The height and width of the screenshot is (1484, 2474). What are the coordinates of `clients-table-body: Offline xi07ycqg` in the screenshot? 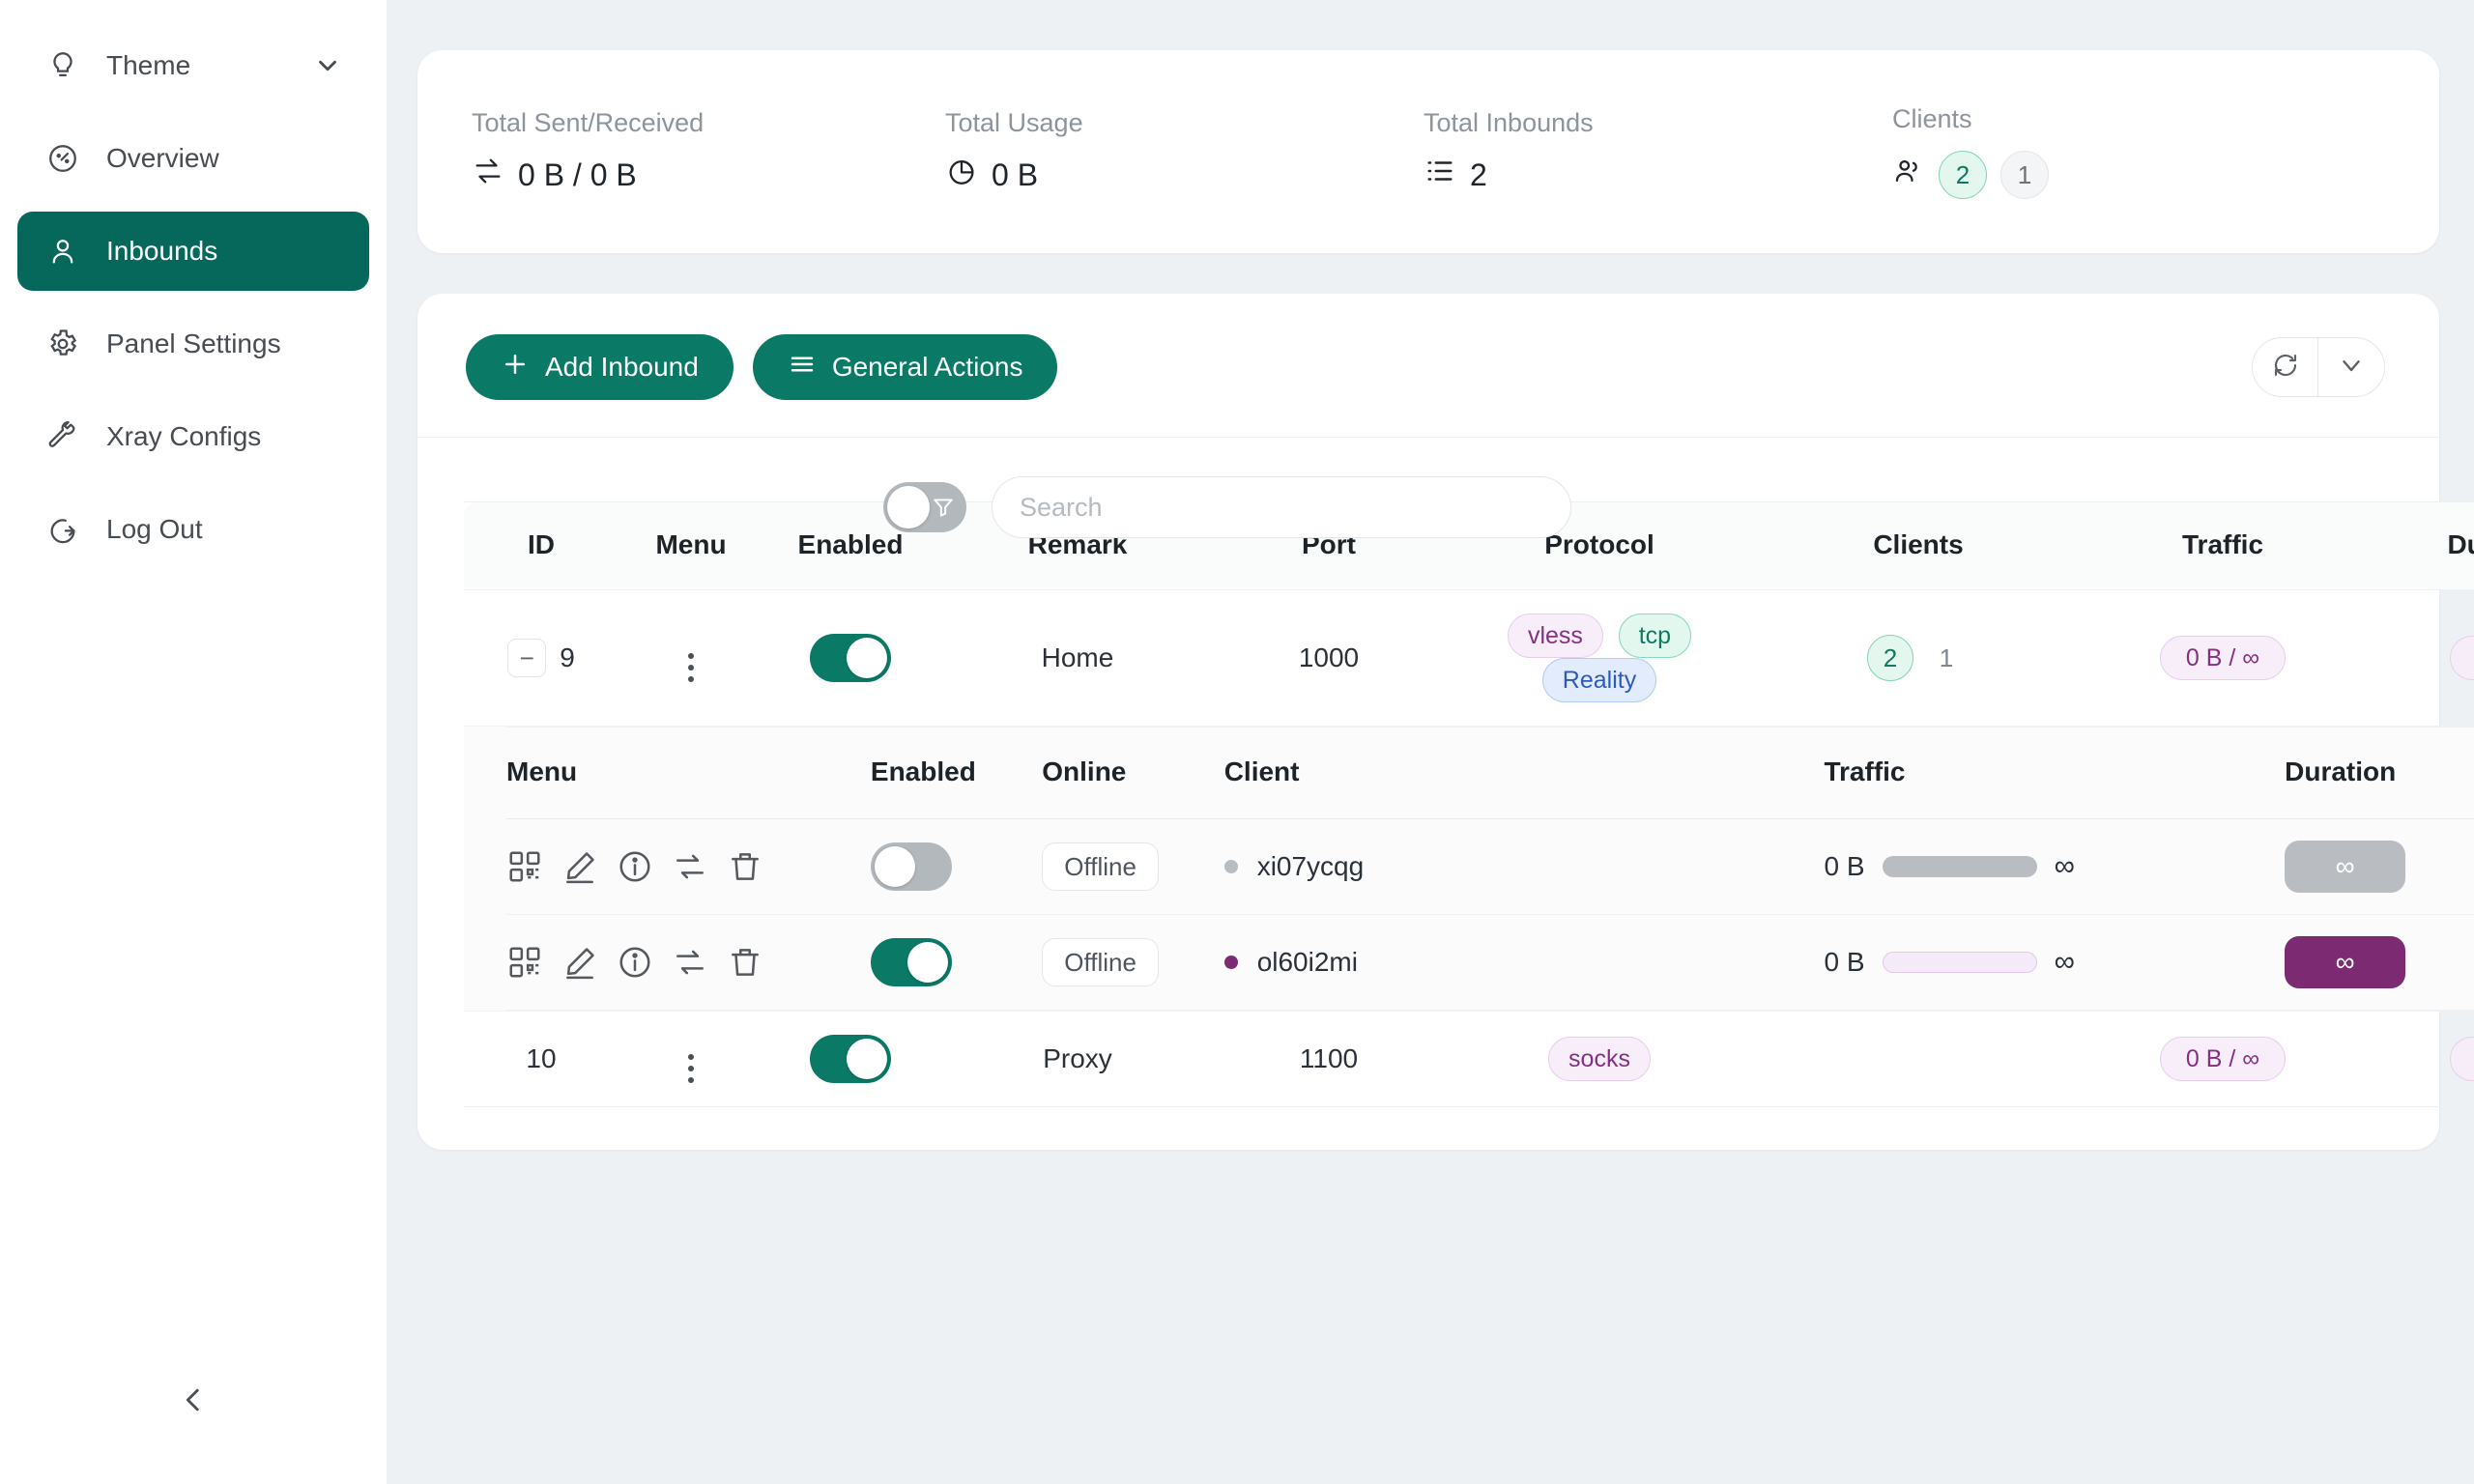 It's located at (1490, 914).